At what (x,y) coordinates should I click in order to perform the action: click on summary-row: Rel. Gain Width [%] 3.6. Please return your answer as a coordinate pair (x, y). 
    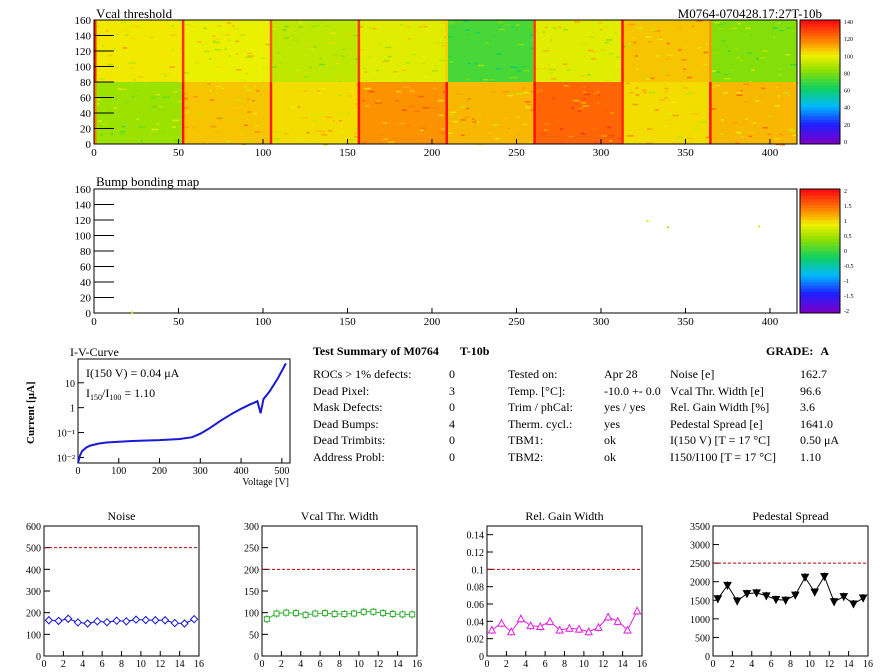
    Looking at the image, I should click on (770, 407).